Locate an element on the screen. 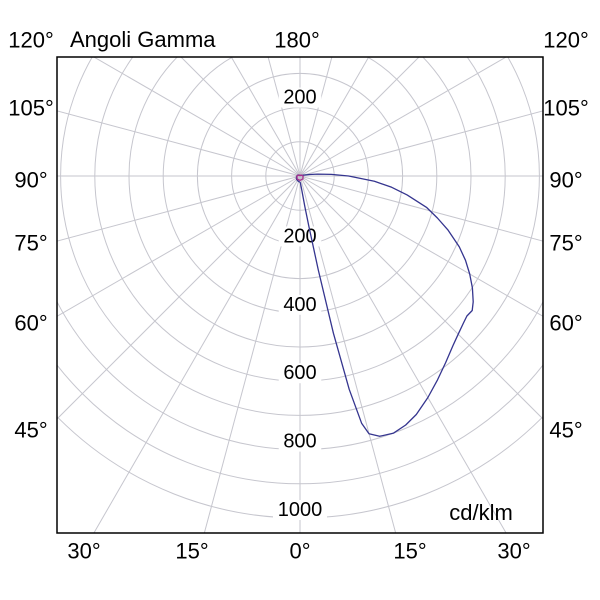  radial-tick-label: 600 is located at coordinates (299, 373).